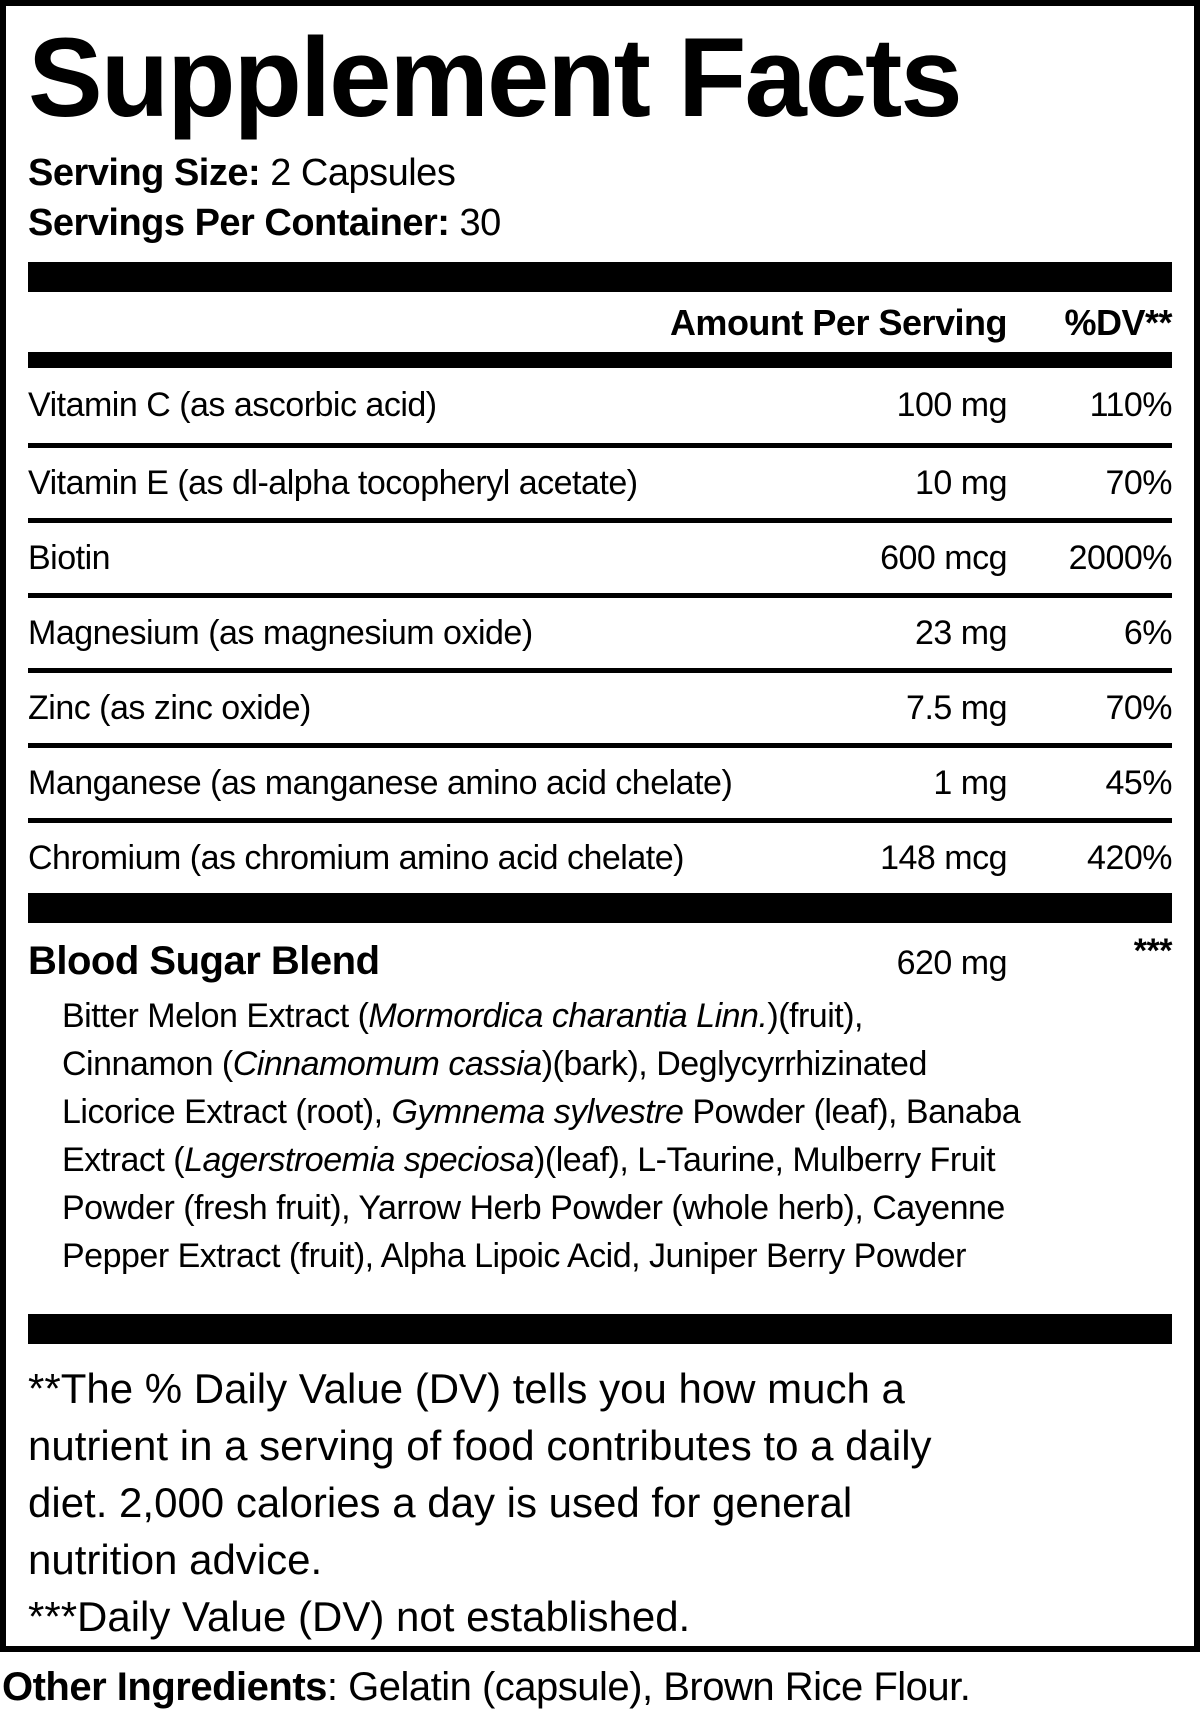 The height and width of the screenshot is (1711, 1200). I want to click on column-header-row: Amount Per Serving %DV**, so click(600, 322).